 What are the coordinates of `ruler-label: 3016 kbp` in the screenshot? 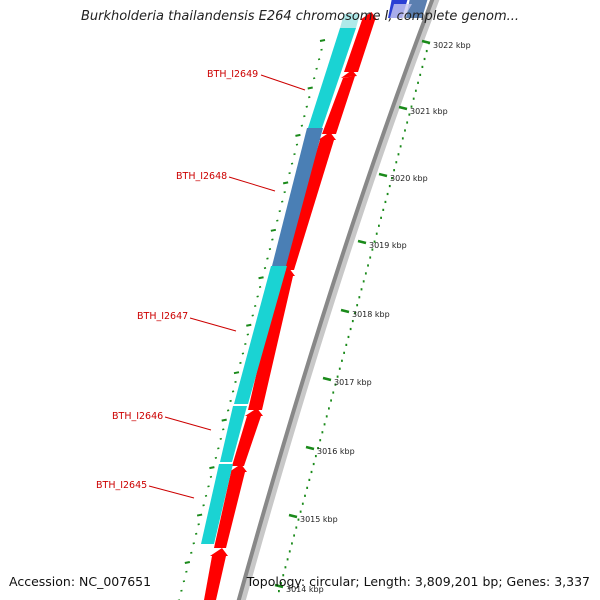 It's located at (336, 451).